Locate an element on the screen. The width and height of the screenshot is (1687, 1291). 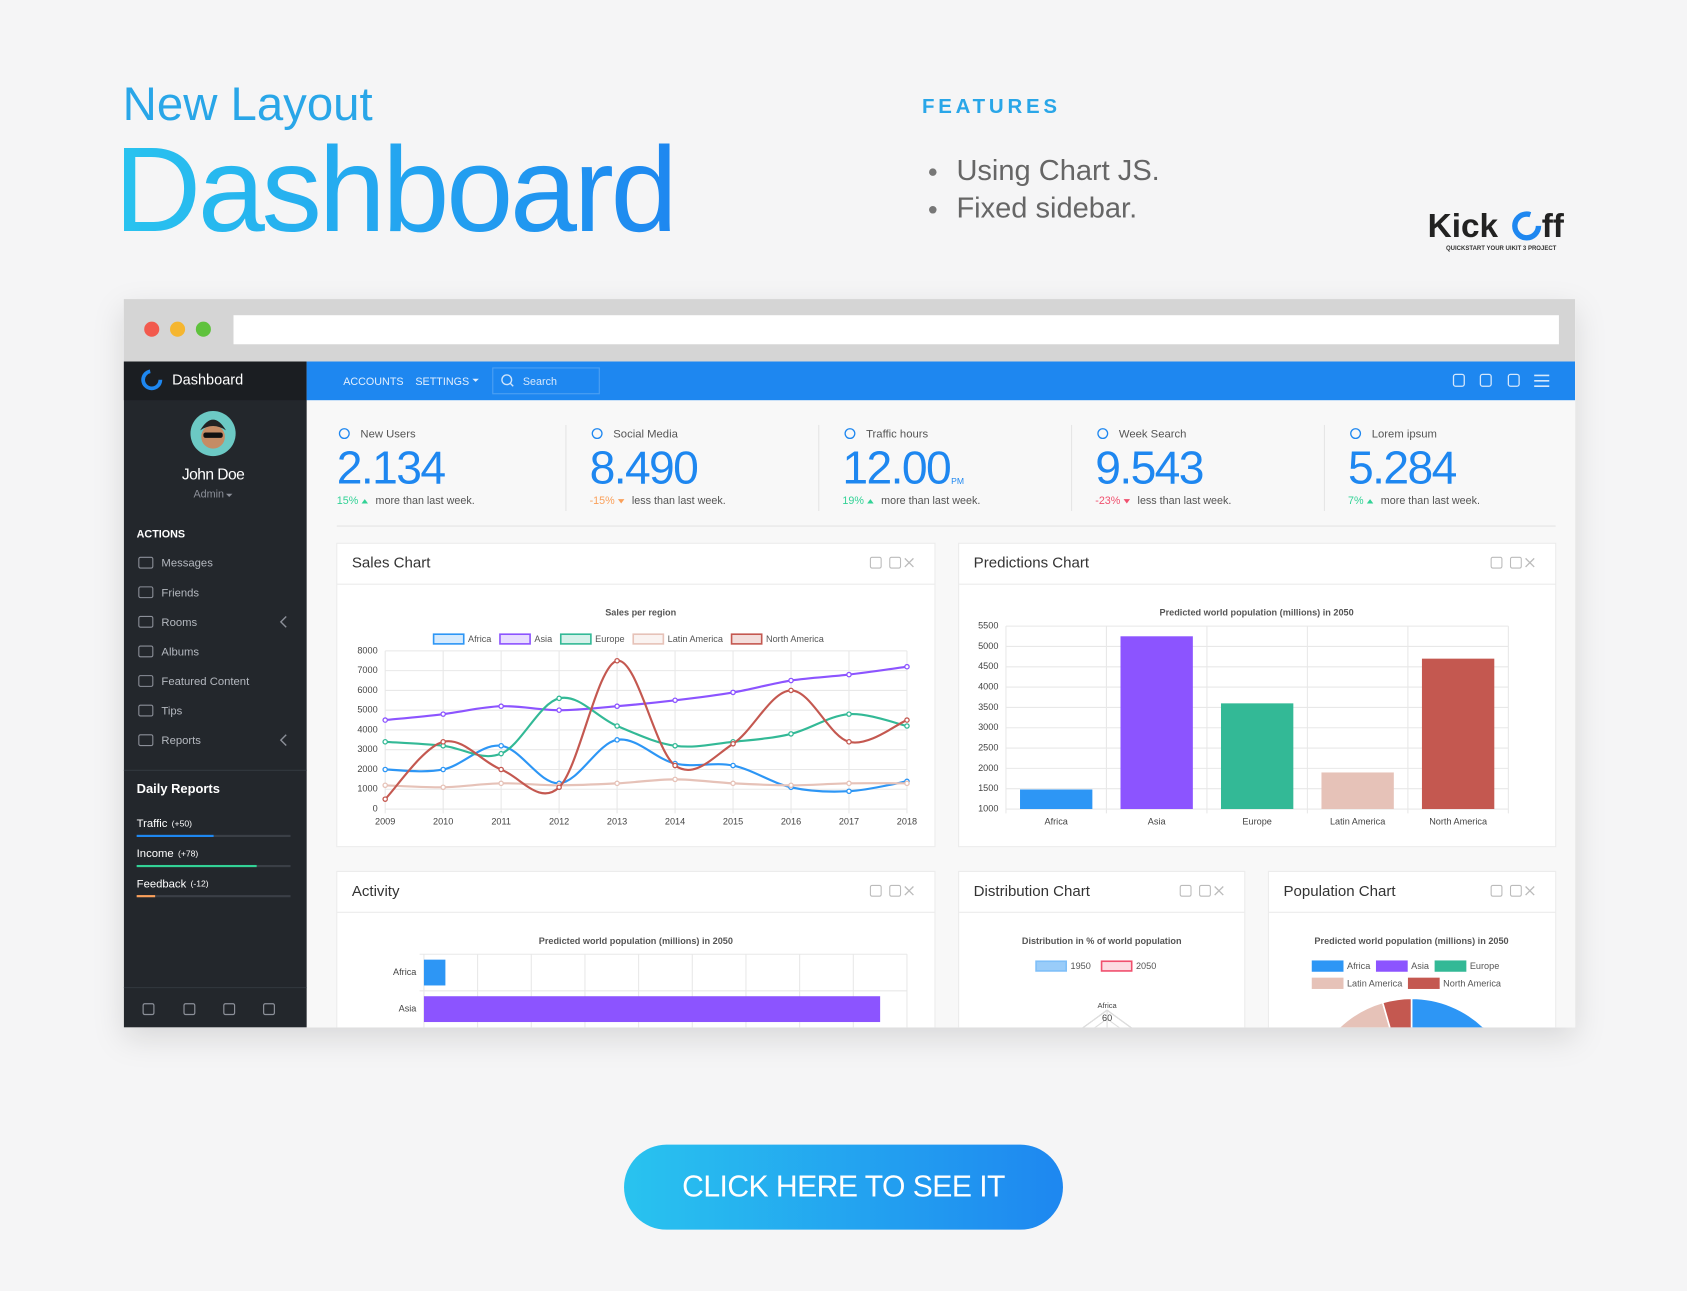
stat-change: 7% is located at coordinates (1356, 501).